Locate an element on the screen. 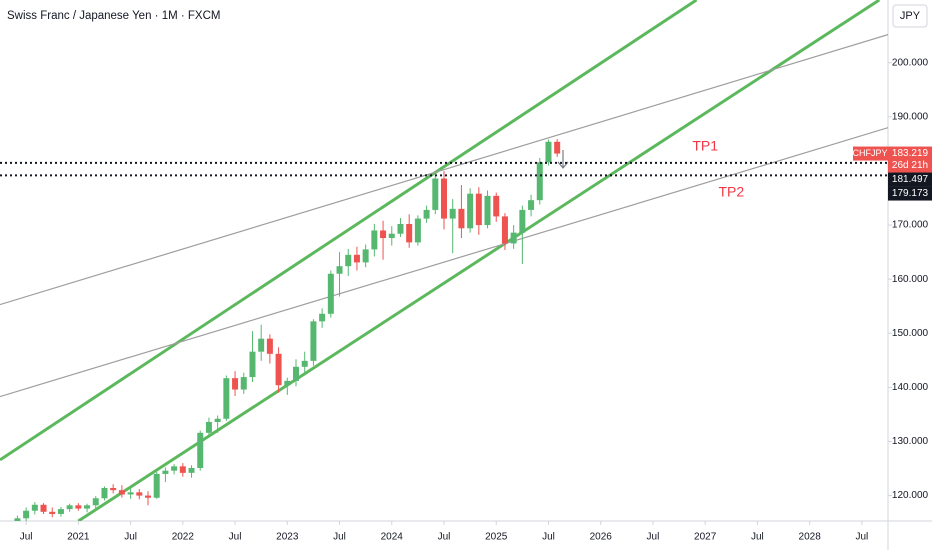  x-tick-label: 2024 is located at coordinates (392, 537).